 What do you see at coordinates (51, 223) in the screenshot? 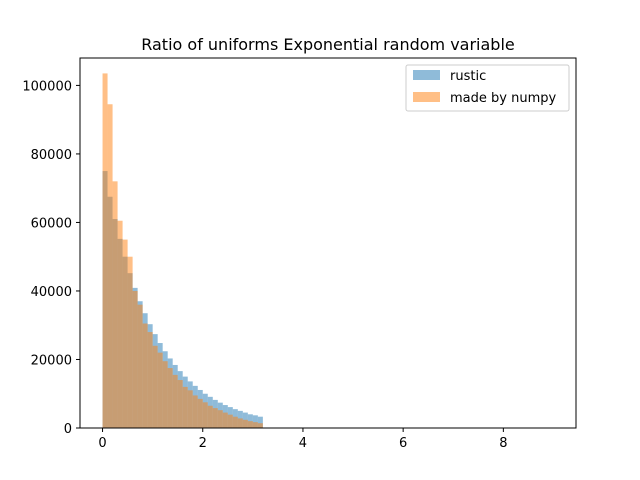
I see `y-tick-label: 60000` at bounding box center [51, 223].